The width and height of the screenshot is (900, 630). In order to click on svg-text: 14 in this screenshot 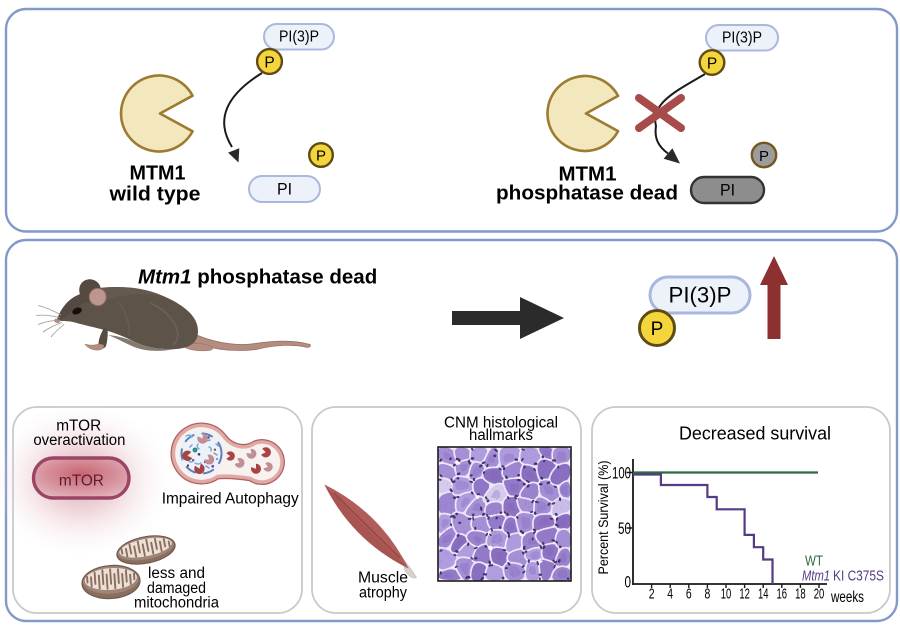, I will do `click(763, 594)`.